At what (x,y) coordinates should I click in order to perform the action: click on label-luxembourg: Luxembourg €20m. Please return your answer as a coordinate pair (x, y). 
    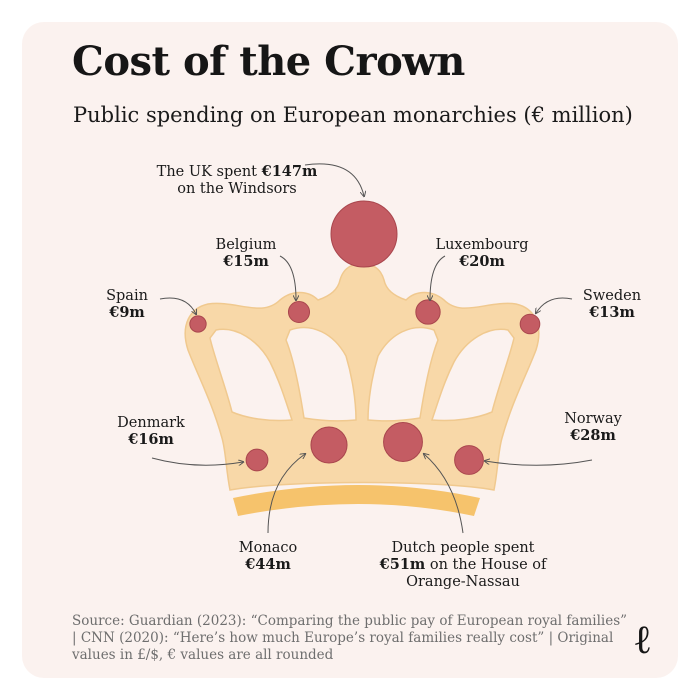
    Looking at the image, I should click on (481, 253).